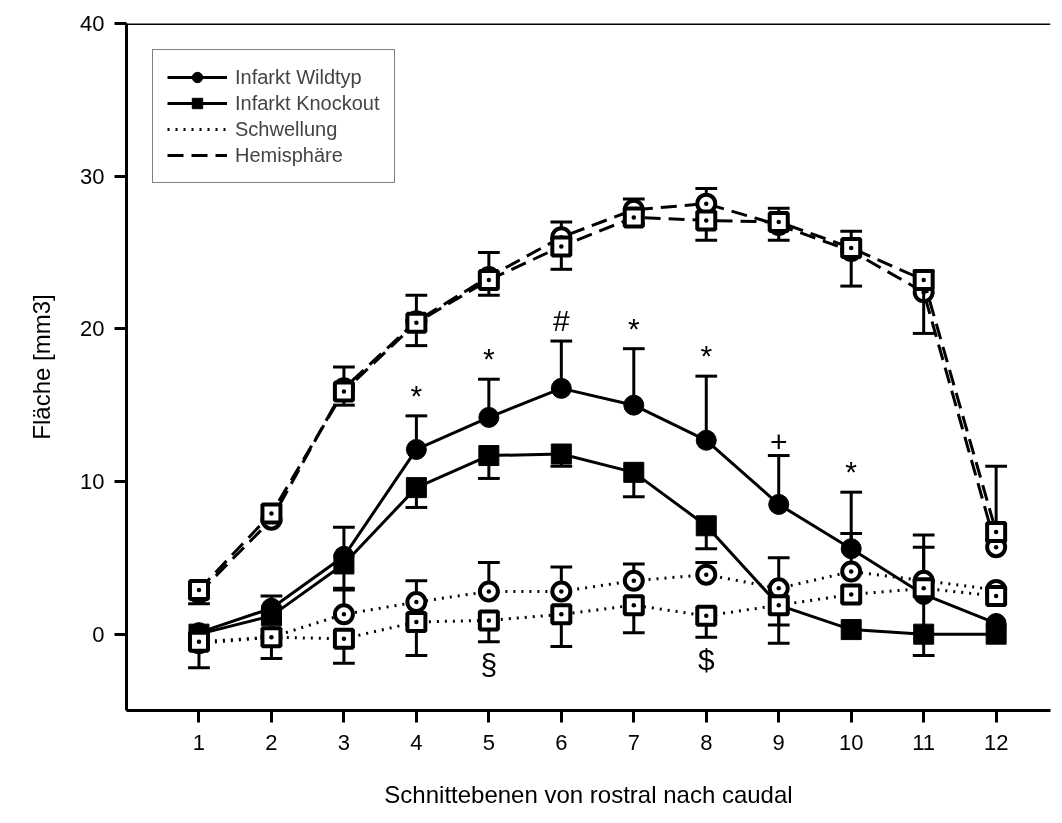 Image resolution: width=1062 pixels, height=823 pixels. Describe the element at coordinates (344, 742) in the screenshot. I see `x-tick-label: 3` at that location.